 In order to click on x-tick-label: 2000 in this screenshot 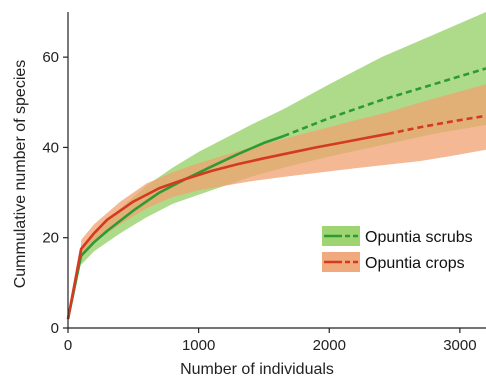, I will do `click(329, 345)`.